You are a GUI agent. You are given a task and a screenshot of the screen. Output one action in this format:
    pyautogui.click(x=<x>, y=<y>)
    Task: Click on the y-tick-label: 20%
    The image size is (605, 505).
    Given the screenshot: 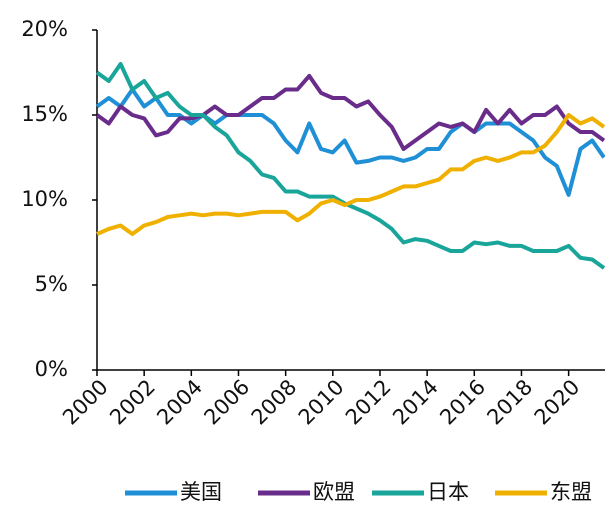 What is the action you would take?
    pyautogui.click(x=44, y=29)
    